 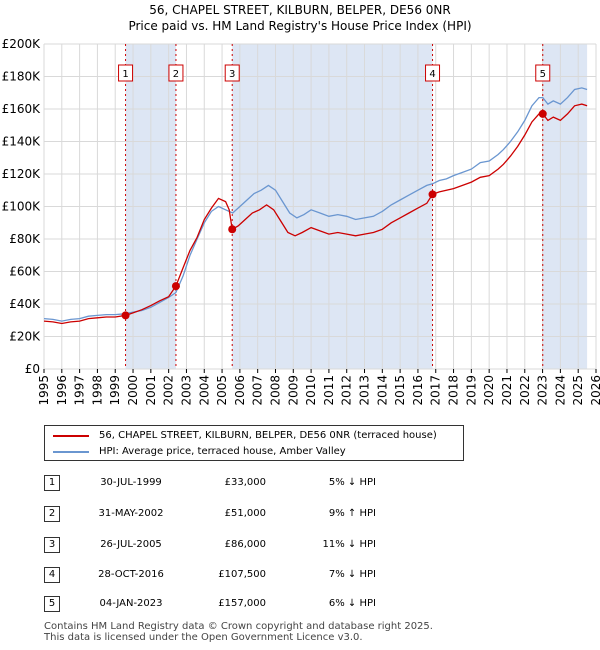 I want to click on sale-price: £51,000, so click(x=245, y=513).